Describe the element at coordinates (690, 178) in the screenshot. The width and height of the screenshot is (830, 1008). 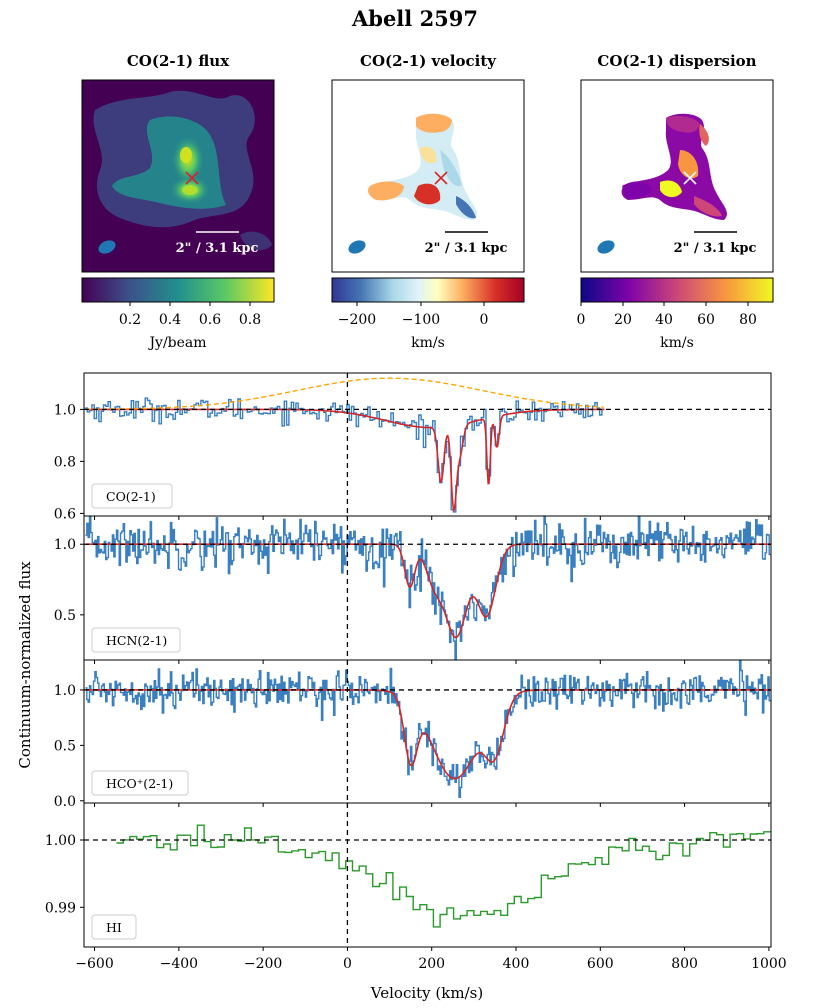
I see `dispersion-map-center-marker` at that location.